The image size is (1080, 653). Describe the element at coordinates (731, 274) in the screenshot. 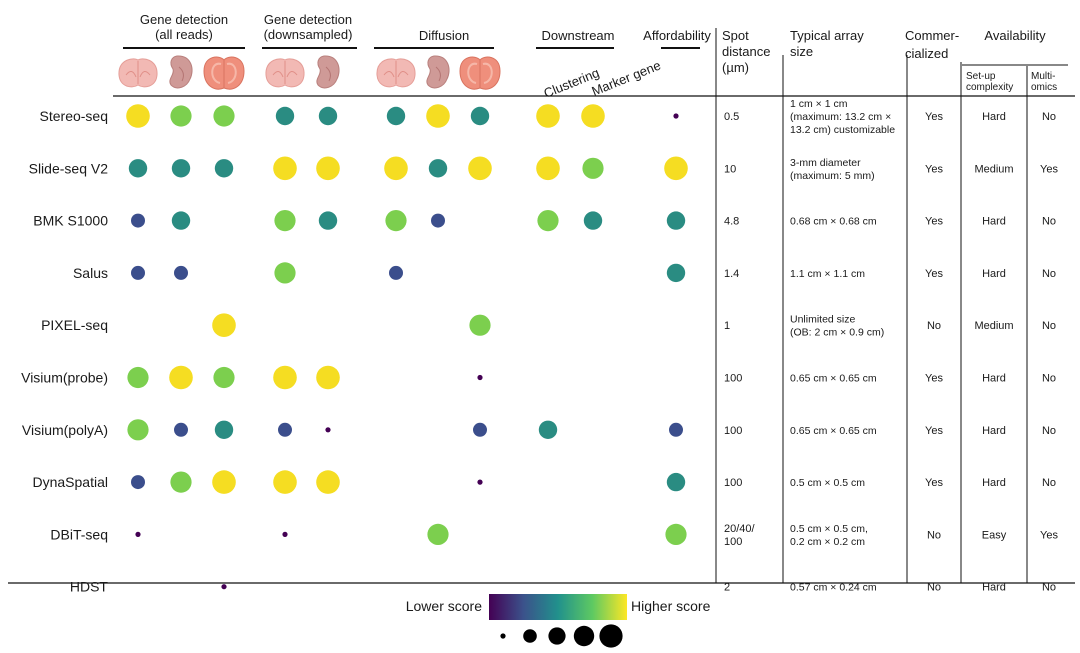

I see `spot-distance-value: 1.4` at that location.